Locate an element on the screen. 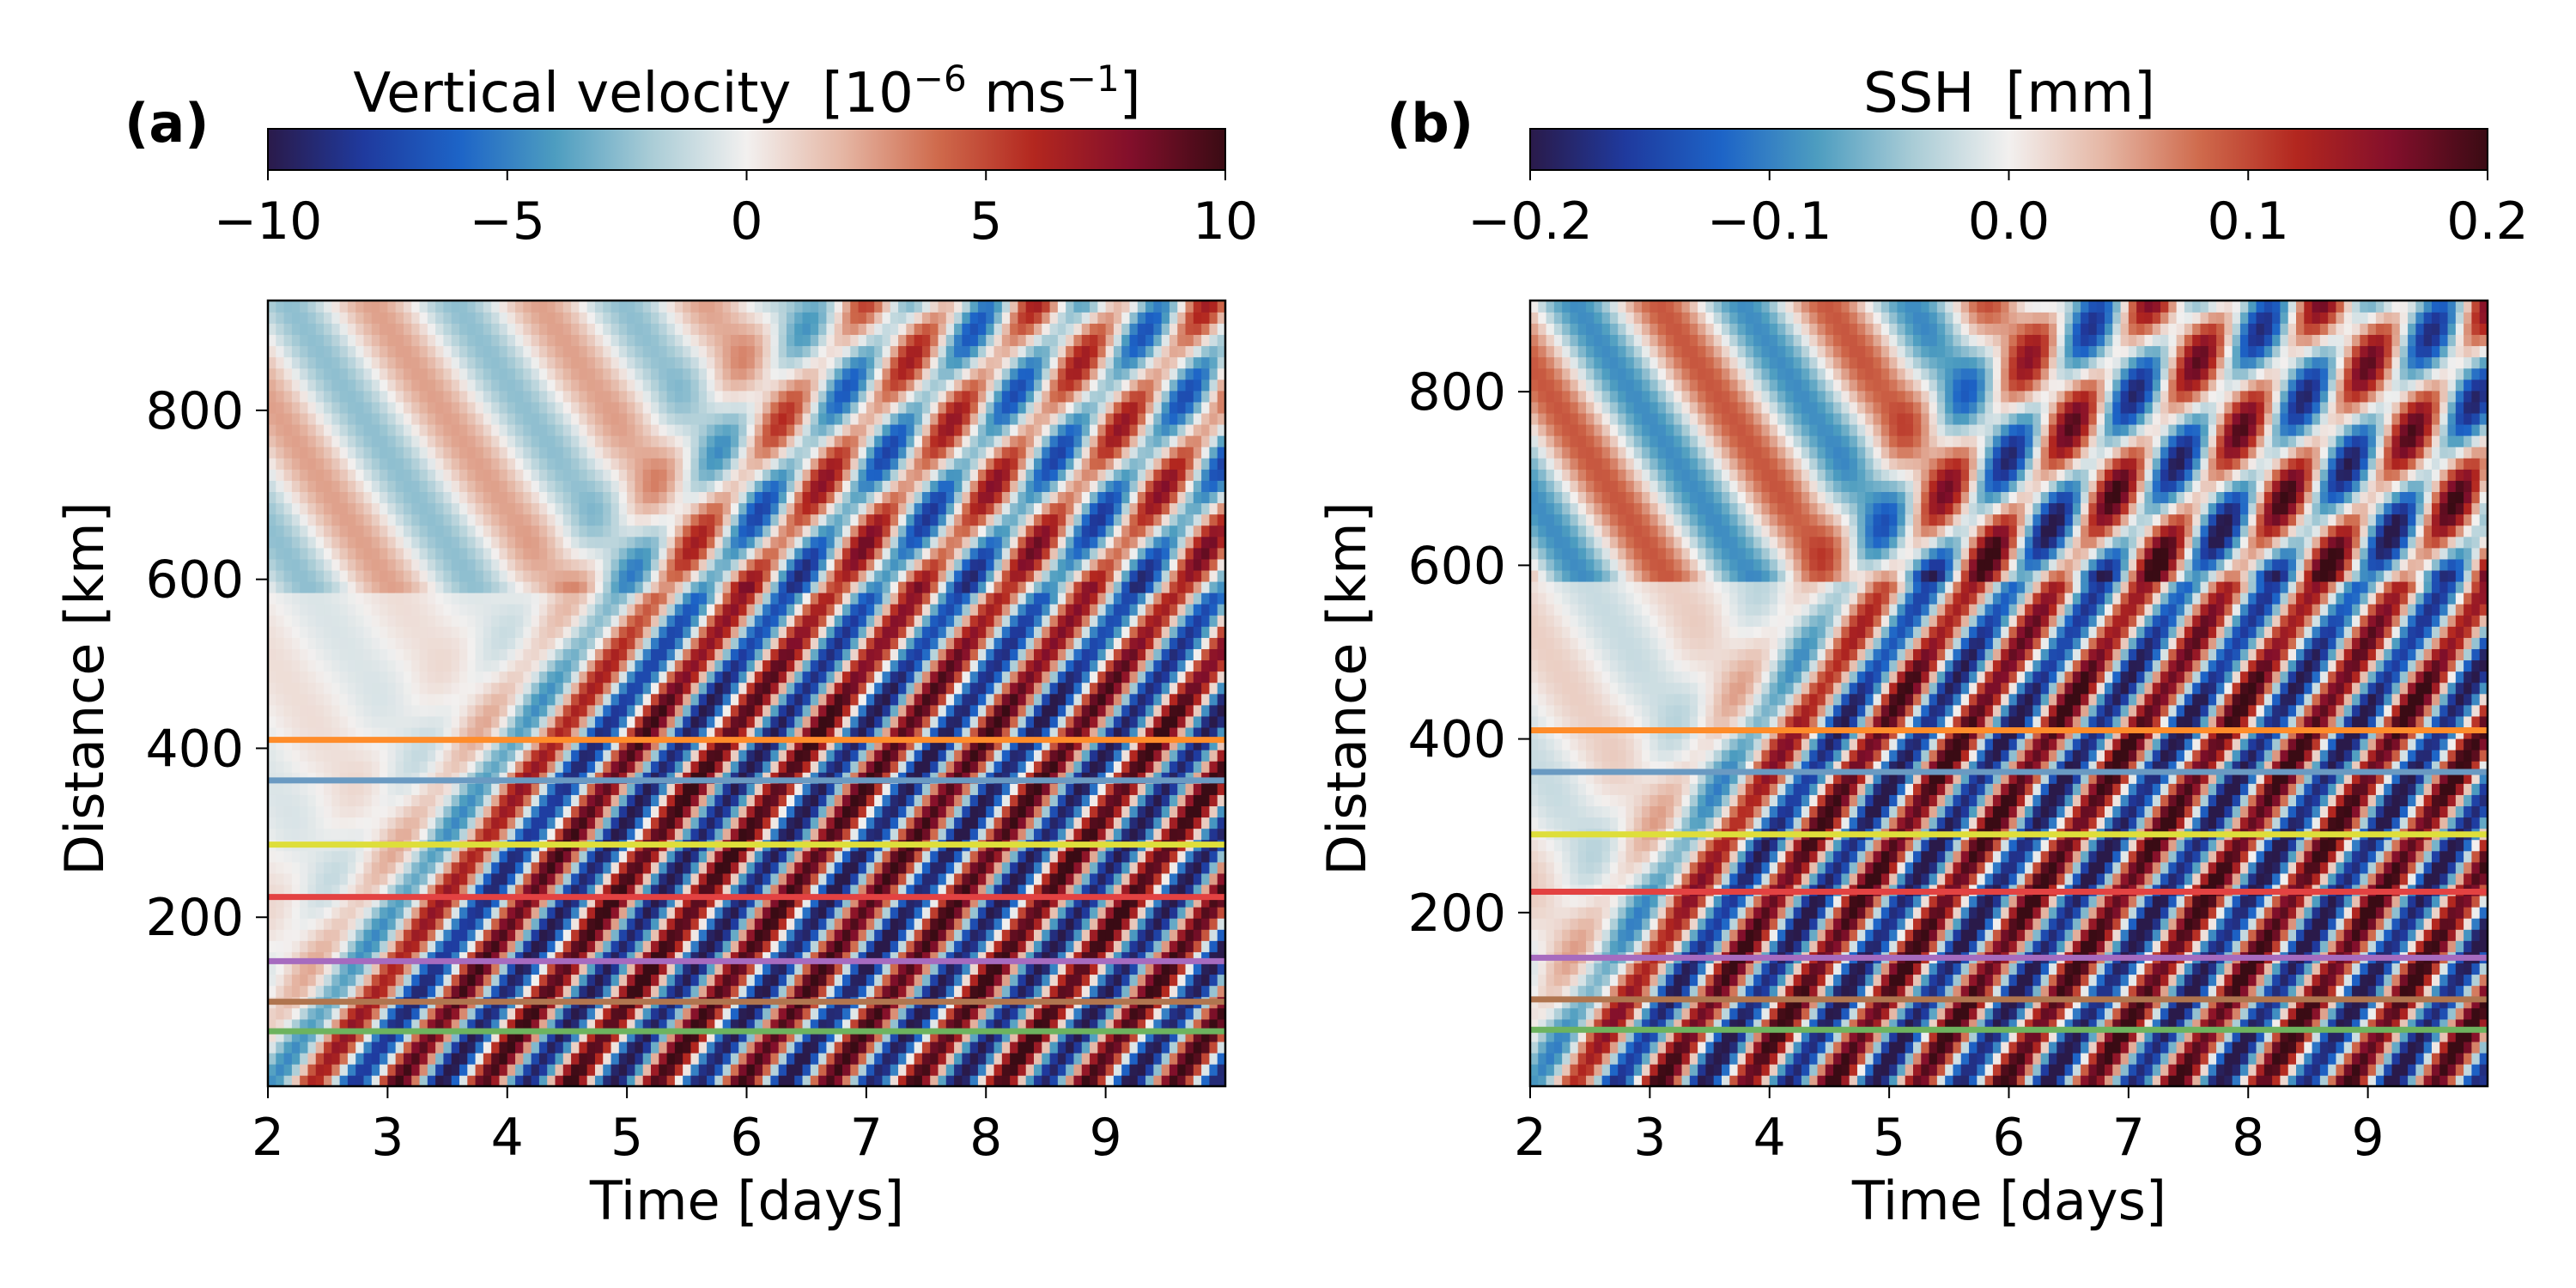 This screenshot has width=2576, height=1288. colorbar-tick-label: 10 is located at coordinates (1225, 221).